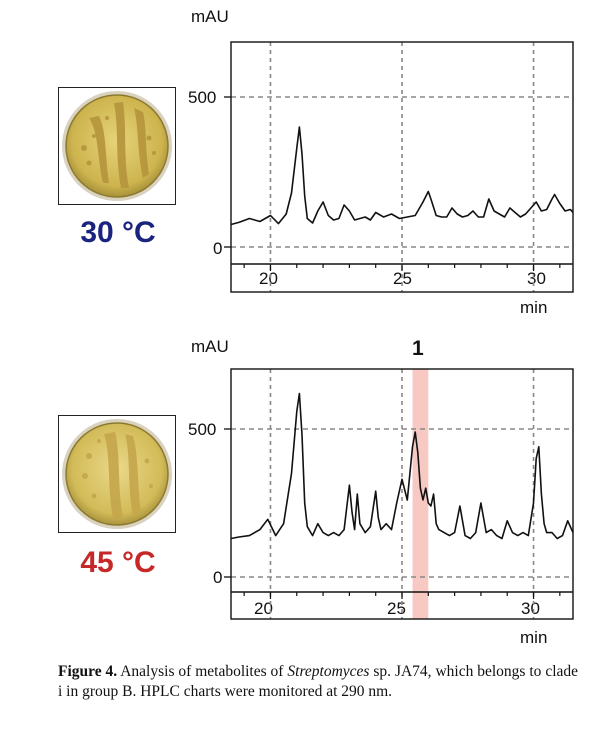  What do you see at coordinates (420, 494) in the screenshot?
I see `peak-highlight-band` at bounding box center [420, 494].